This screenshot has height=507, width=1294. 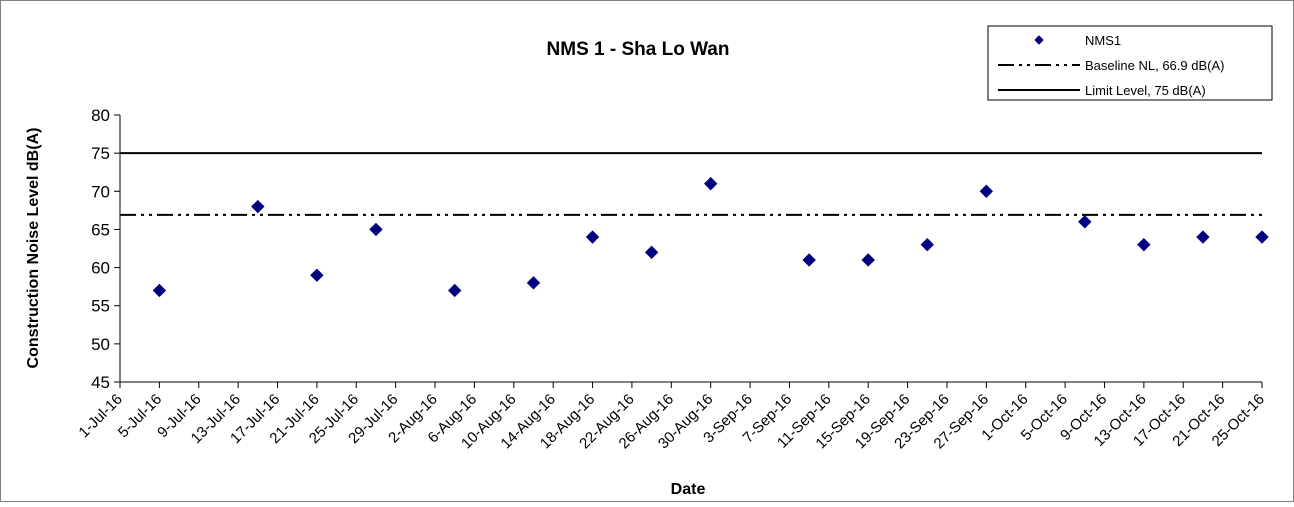 I want to click on y-tick-label: 80, so click(x=100, y=115).